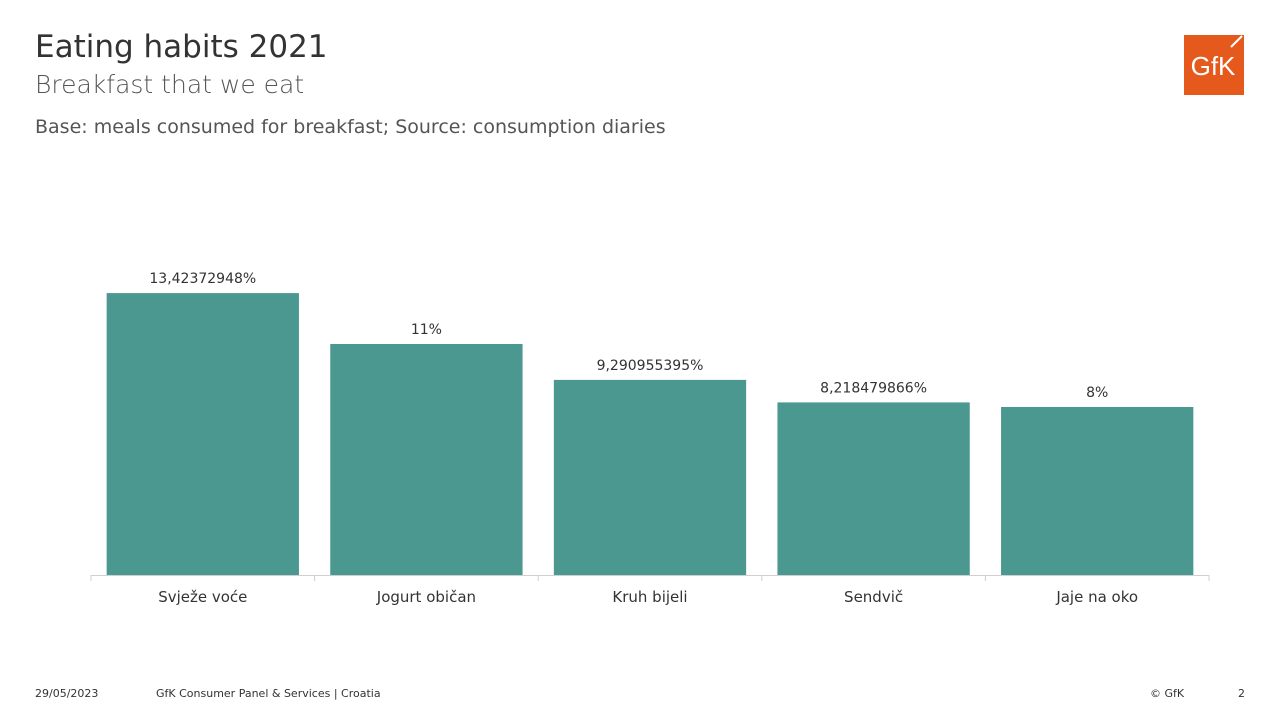 This screenshot has width=1280, height=720. I want to click on page-title: Eating habits 2021, so click(181, 47).